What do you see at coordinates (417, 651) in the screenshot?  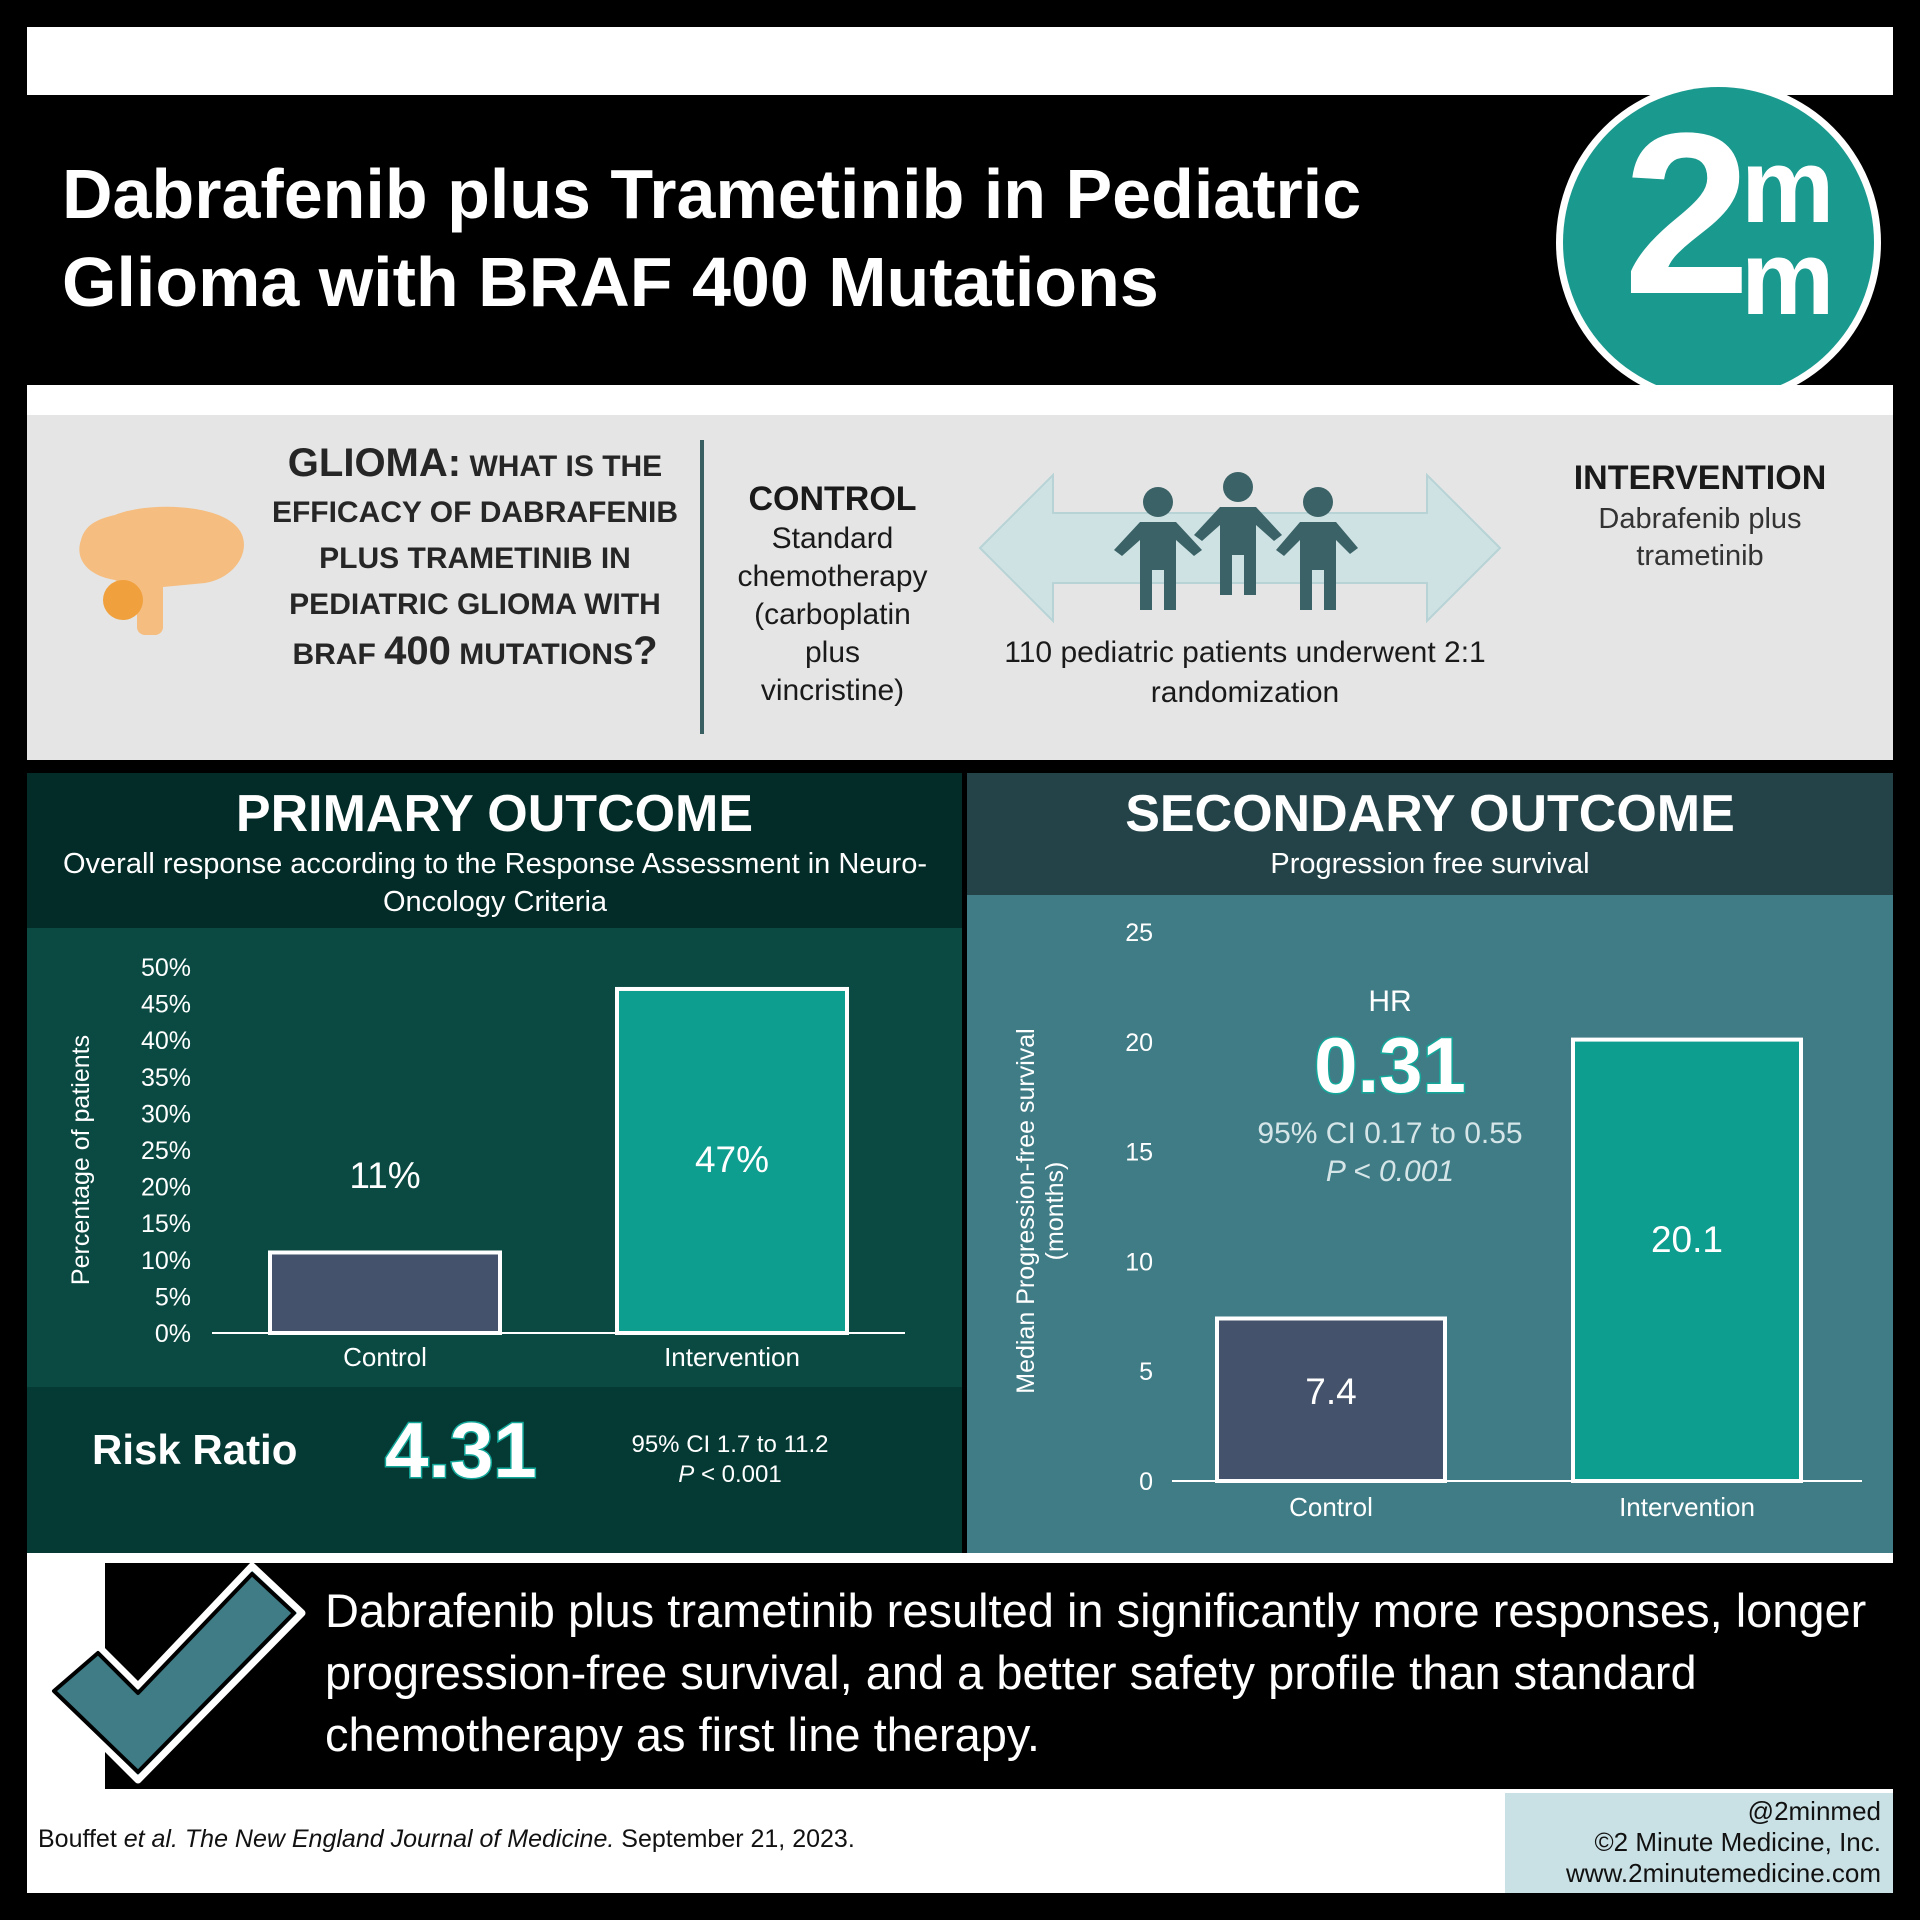 I see `question-number: 400` at bounding box center [417, 651].